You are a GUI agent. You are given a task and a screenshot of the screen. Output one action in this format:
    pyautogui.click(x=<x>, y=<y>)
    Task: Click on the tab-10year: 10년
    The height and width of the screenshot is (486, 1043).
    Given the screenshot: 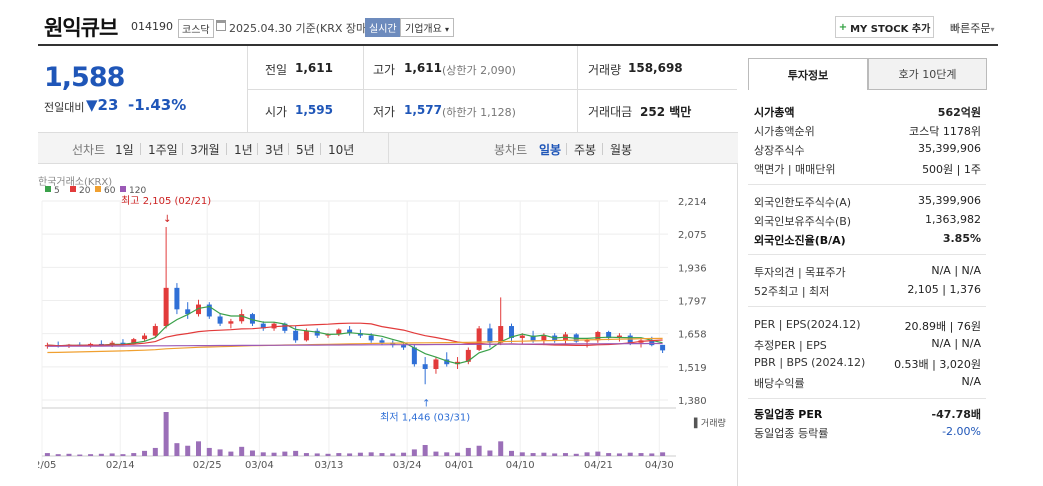 What is the action you would take?
    pyautogui.click(x=341, y=150)
    